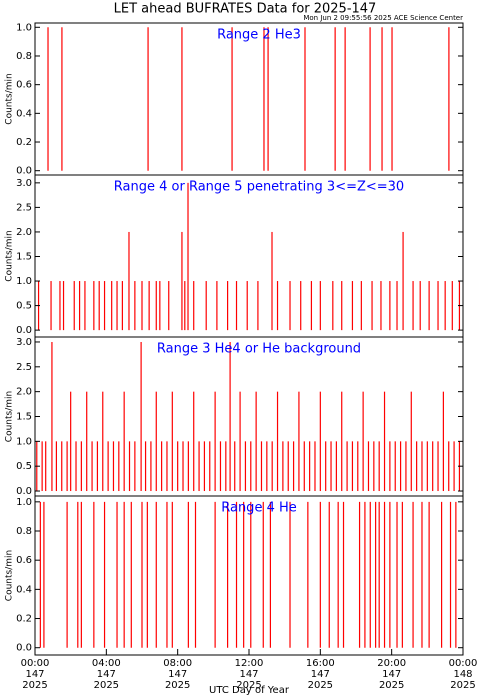  I want to click on x-tick-label: 08:00, so click(177, 663).